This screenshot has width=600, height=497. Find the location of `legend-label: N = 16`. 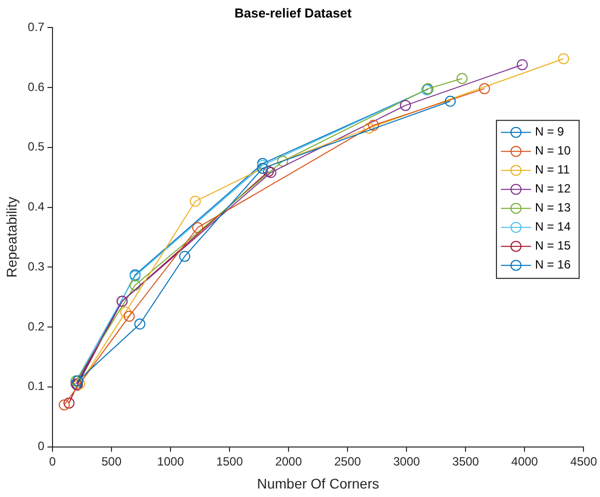

legend-label: N = 16 is located at coordinates (552, 265).